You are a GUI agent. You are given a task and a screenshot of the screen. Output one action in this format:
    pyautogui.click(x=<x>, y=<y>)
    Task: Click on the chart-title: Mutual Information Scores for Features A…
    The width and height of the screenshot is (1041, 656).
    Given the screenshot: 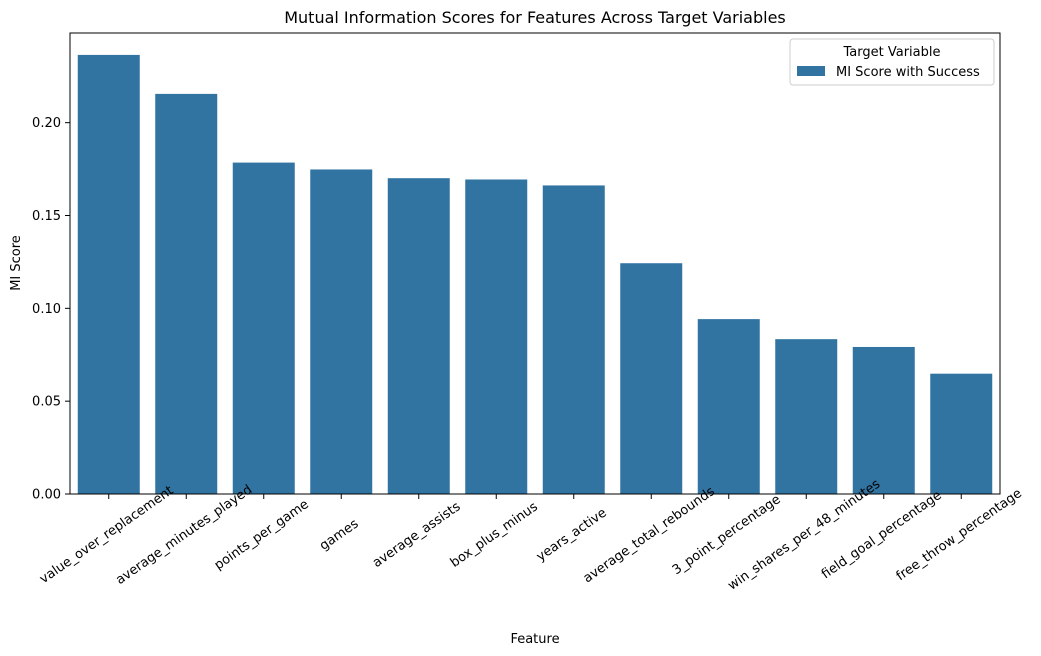 What is the action you would take?
    pyautogui.click(x=535, y=17)
    